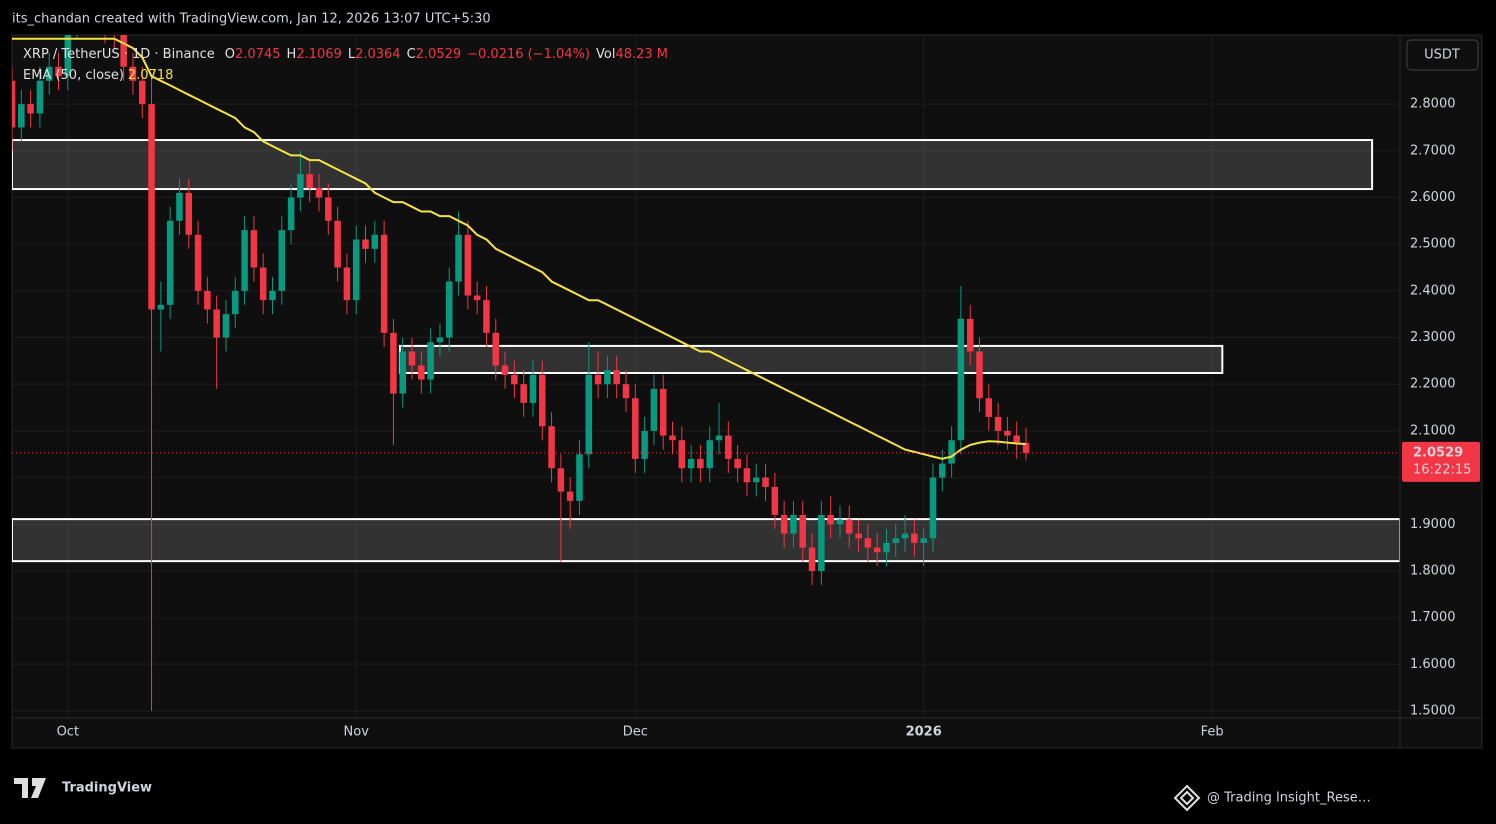 Image resolution: width=1496 pixels, height=824 pixels. What do you see at coordinates (1212, 732) in the screenshot?
I see `x-tick-label: Feb` at bounding box center [1212, 732].